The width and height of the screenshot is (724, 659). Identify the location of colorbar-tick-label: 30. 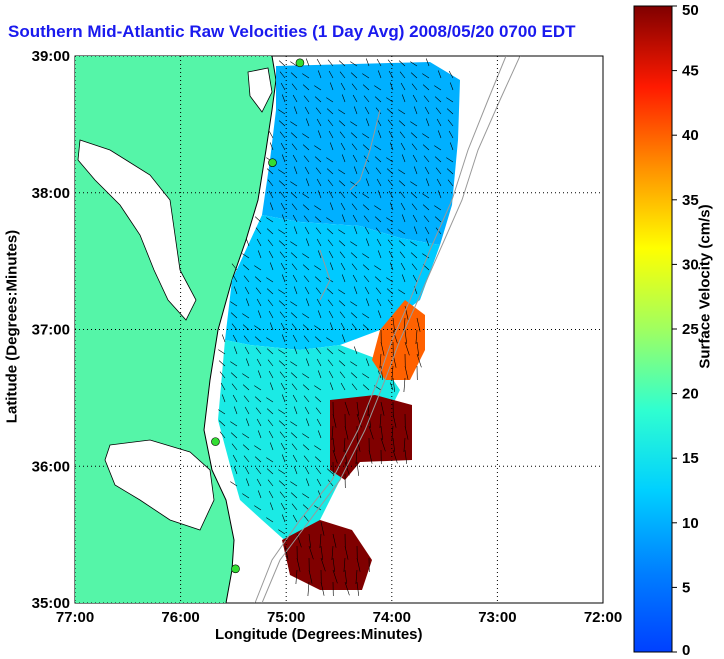
(690, 264).